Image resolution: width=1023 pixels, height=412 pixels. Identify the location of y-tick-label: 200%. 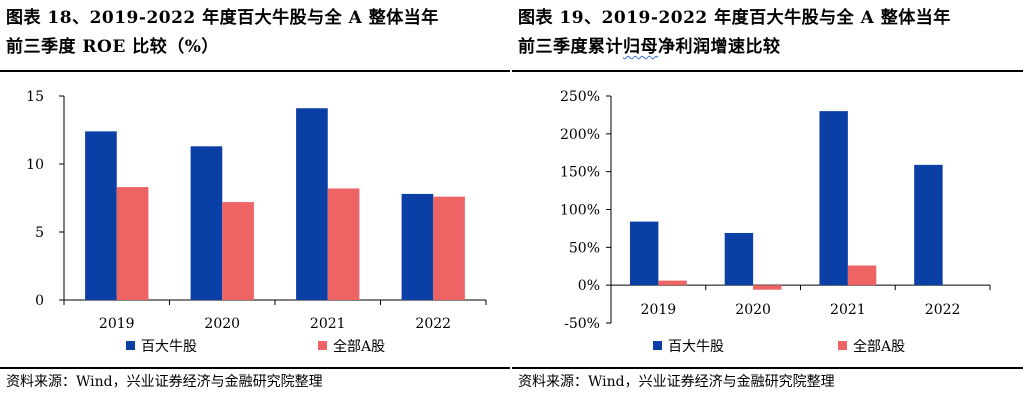
(580, 135).